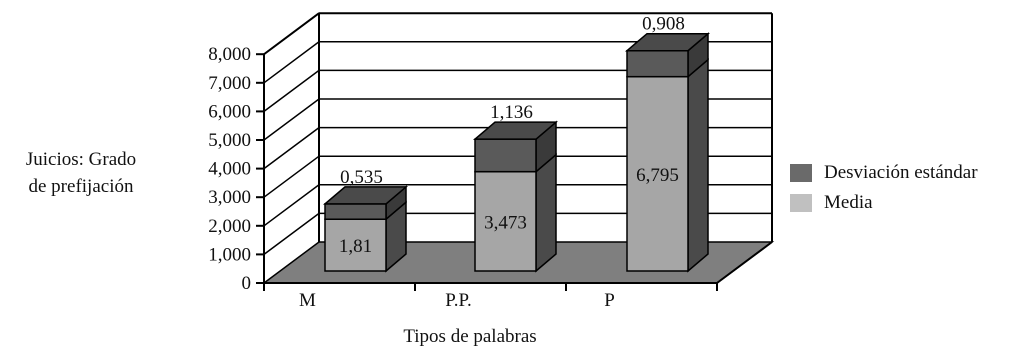 This screenshot has width=1031, height=350. I want to click on data-label-desviacion: 0,908, so click(663, 24).